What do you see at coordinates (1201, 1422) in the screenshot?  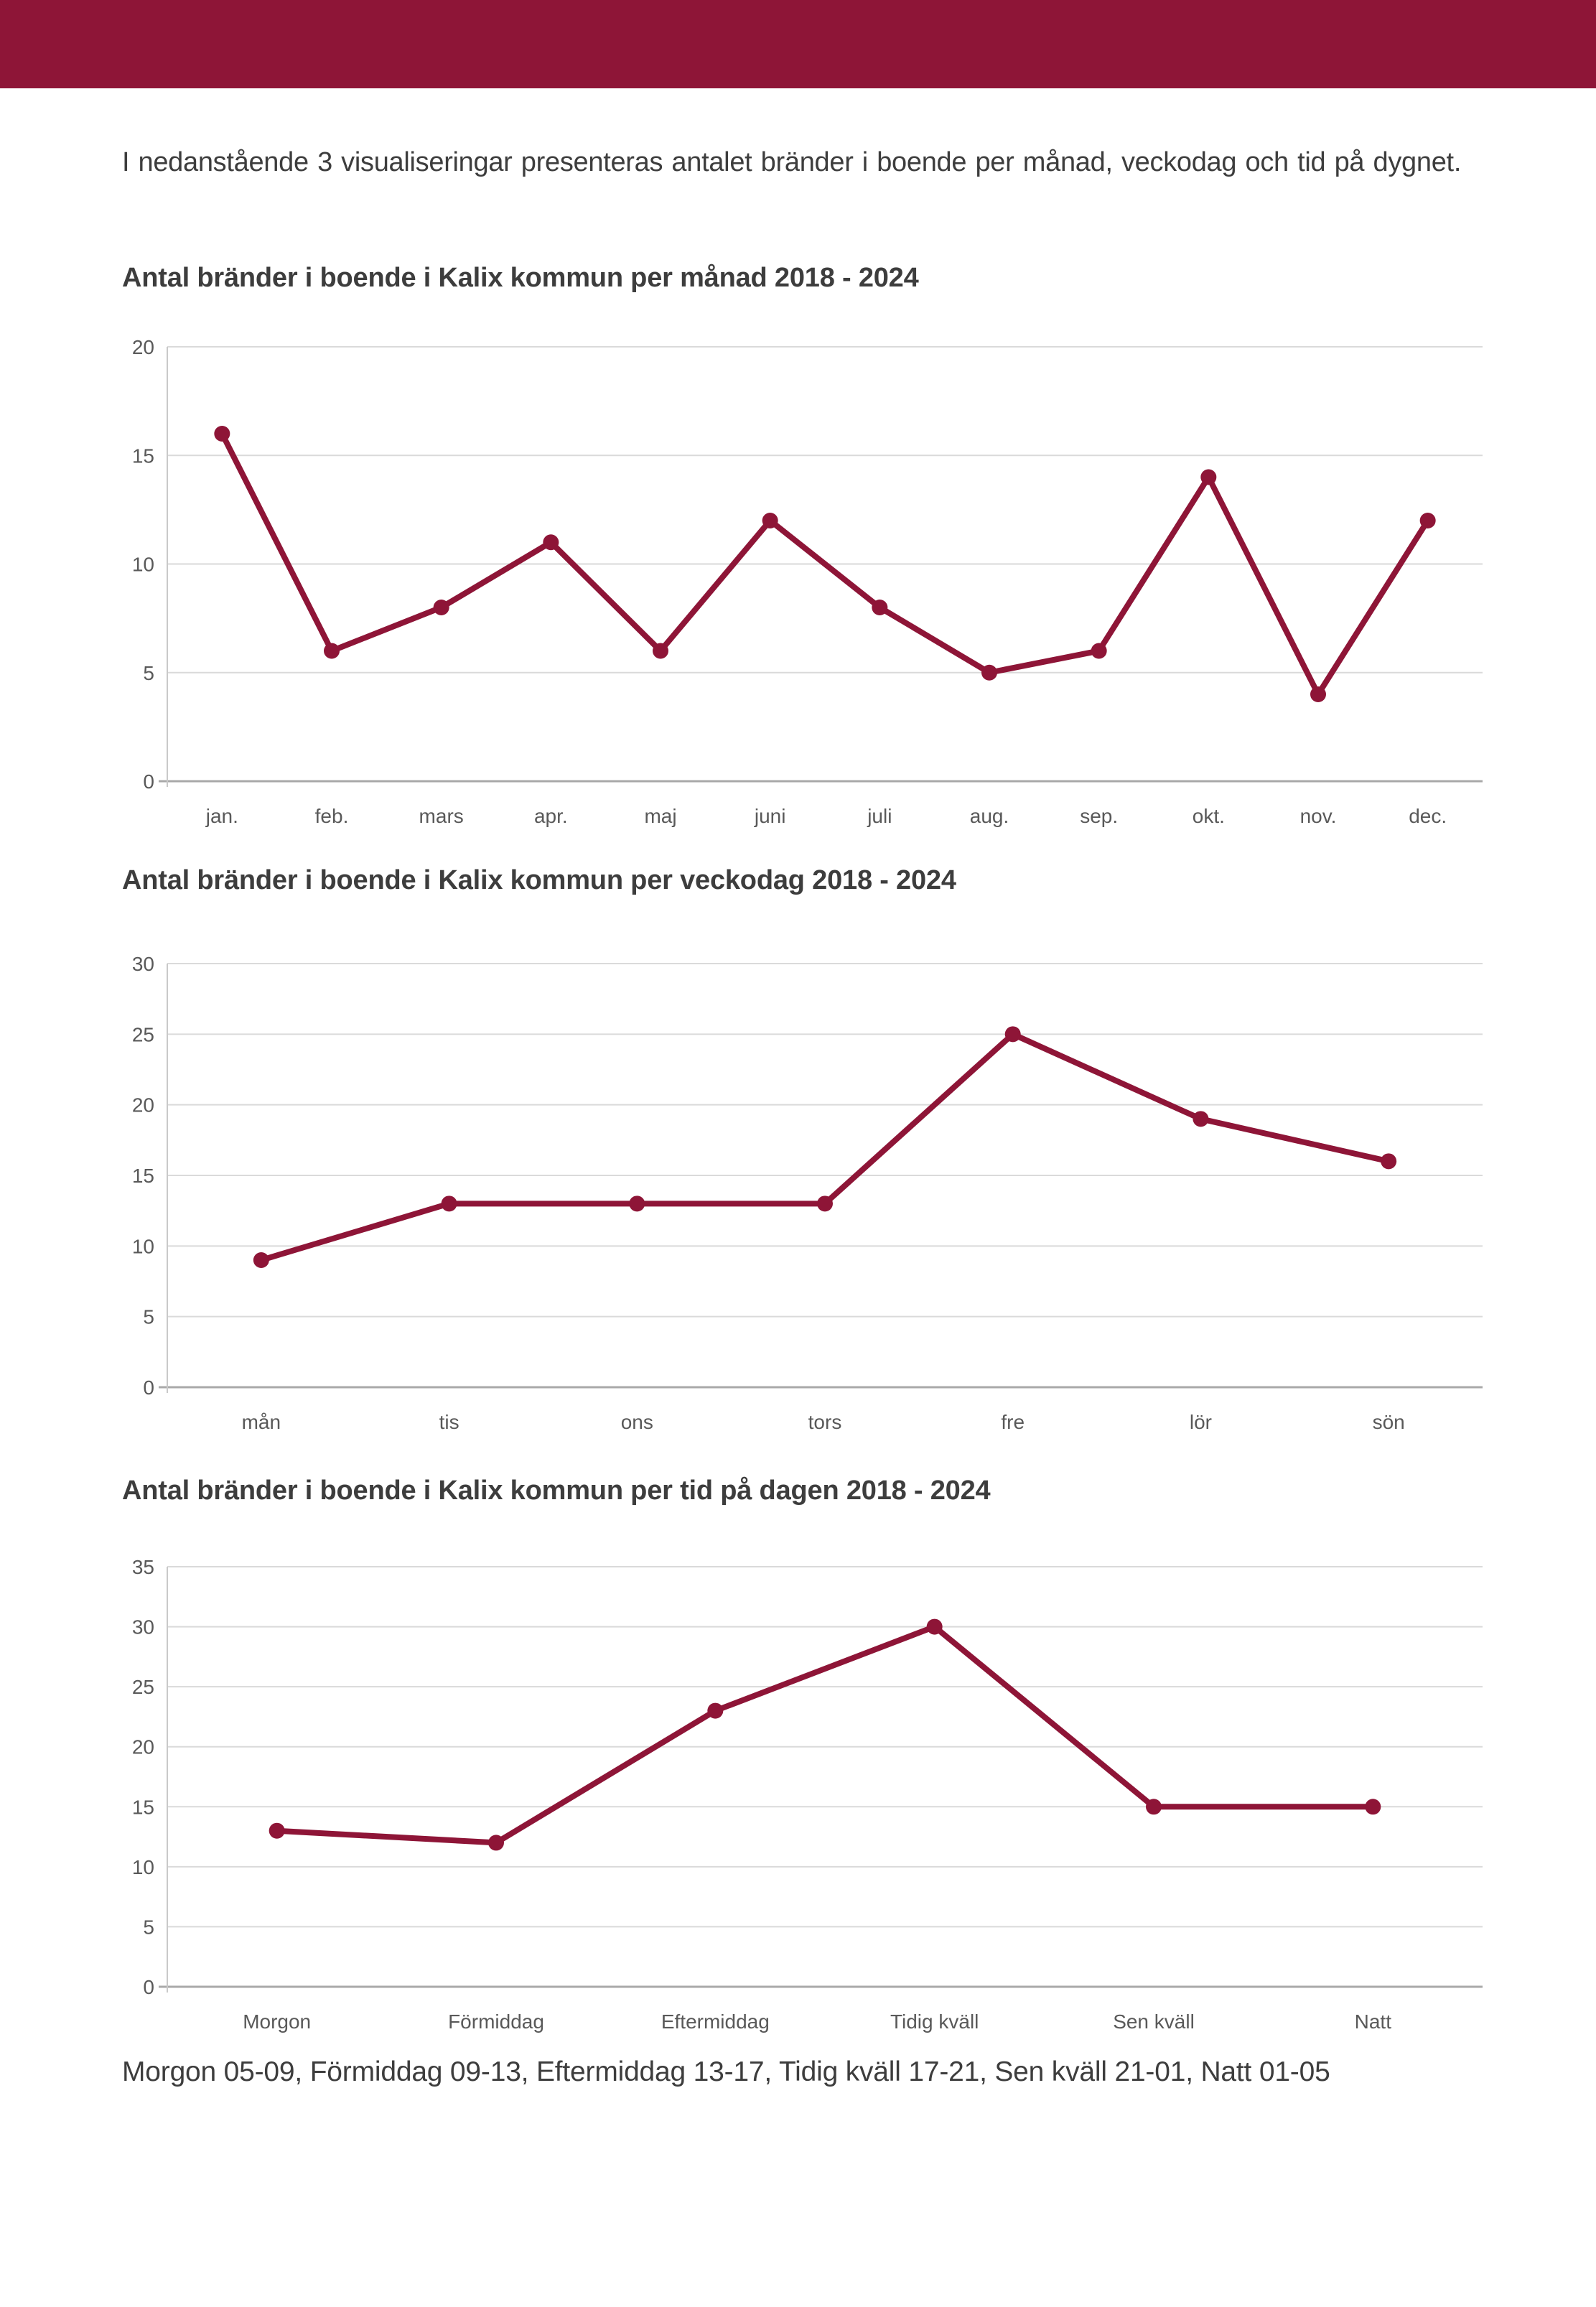 I see `x-tick-label: lör` at bounding box center [1201, 1422].